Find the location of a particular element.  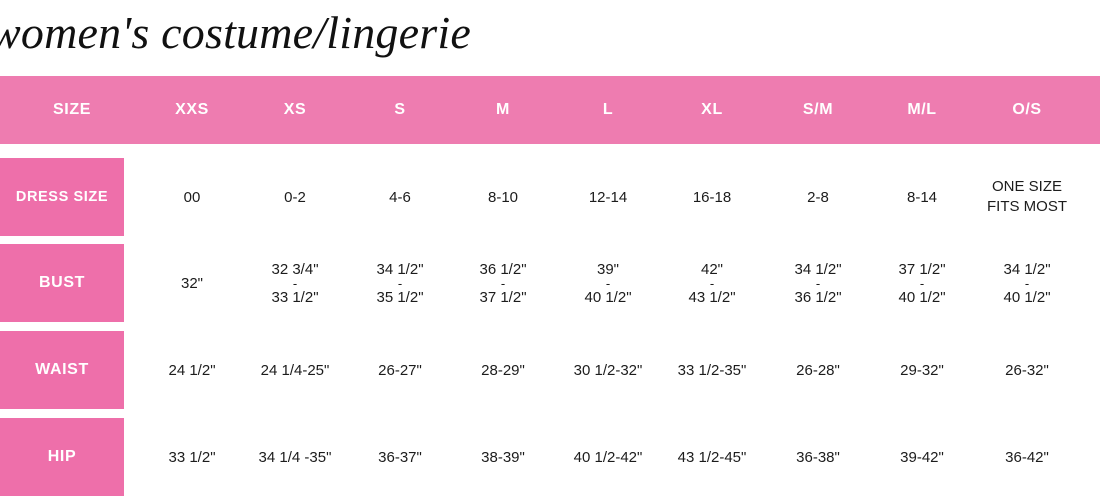

cell-line: 43 1/2" is located at coordinates (712, 297).